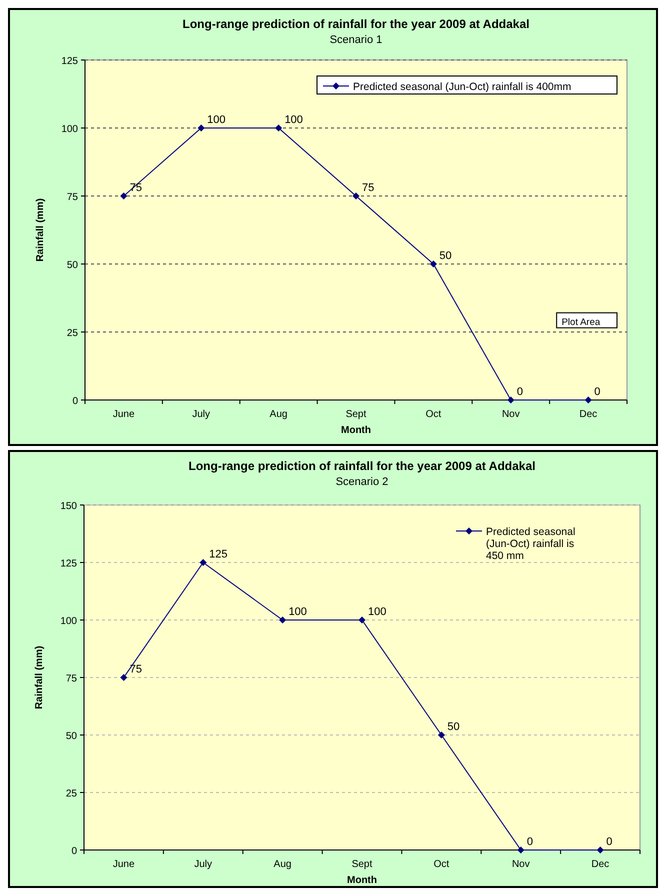 This screenshot has height=892, width=666. I want to click on data-label: 125, so click(218, 554).